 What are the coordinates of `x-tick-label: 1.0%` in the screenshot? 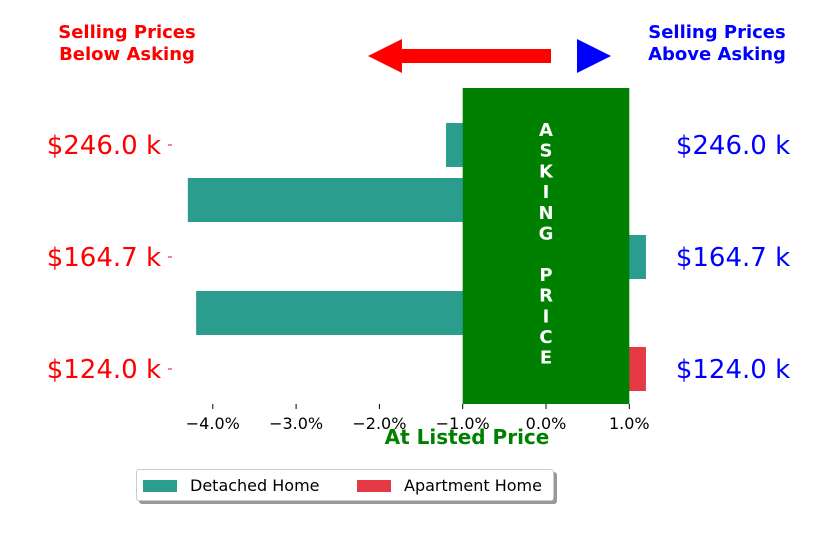 It's located at (629, 423).